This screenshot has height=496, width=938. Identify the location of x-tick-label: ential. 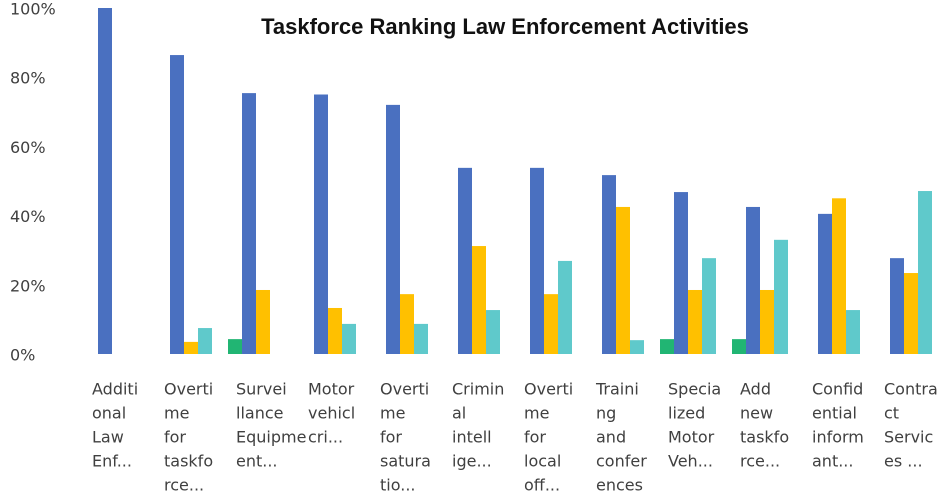
(834, 413).